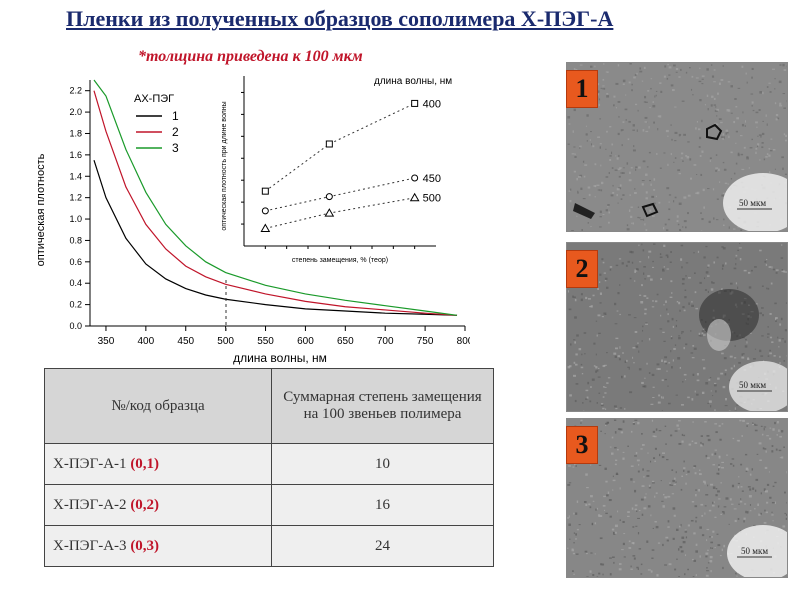 This screenshot has height=600, width=800. What do you see at coordinates (413, 81) in the screenshot?
I see `inset-legend-title: длина волны, нм` at bounding box center [413, 81].